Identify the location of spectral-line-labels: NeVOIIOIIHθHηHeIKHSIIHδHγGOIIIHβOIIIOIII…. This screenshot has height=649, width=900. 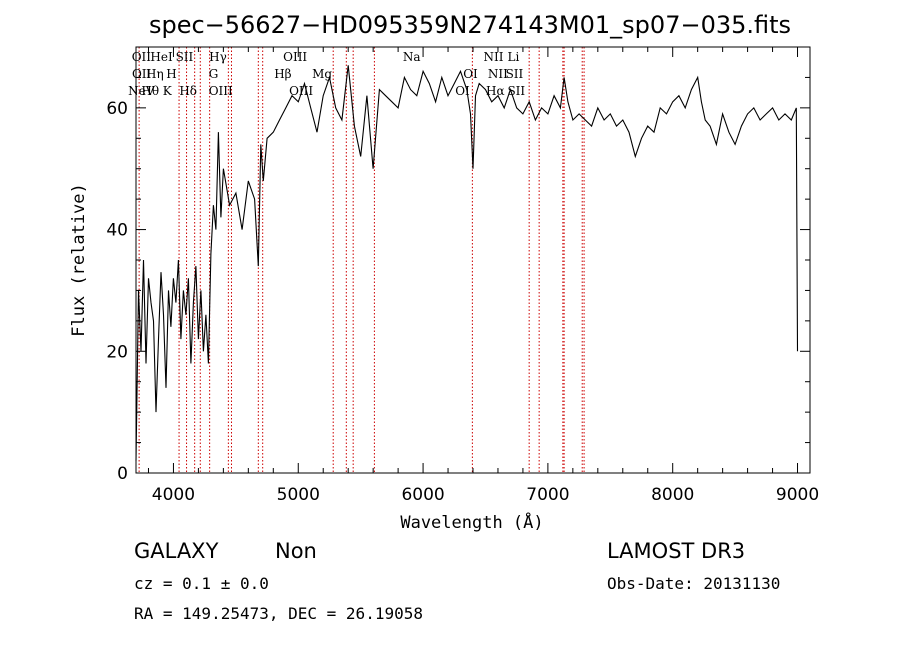
(326, 74).